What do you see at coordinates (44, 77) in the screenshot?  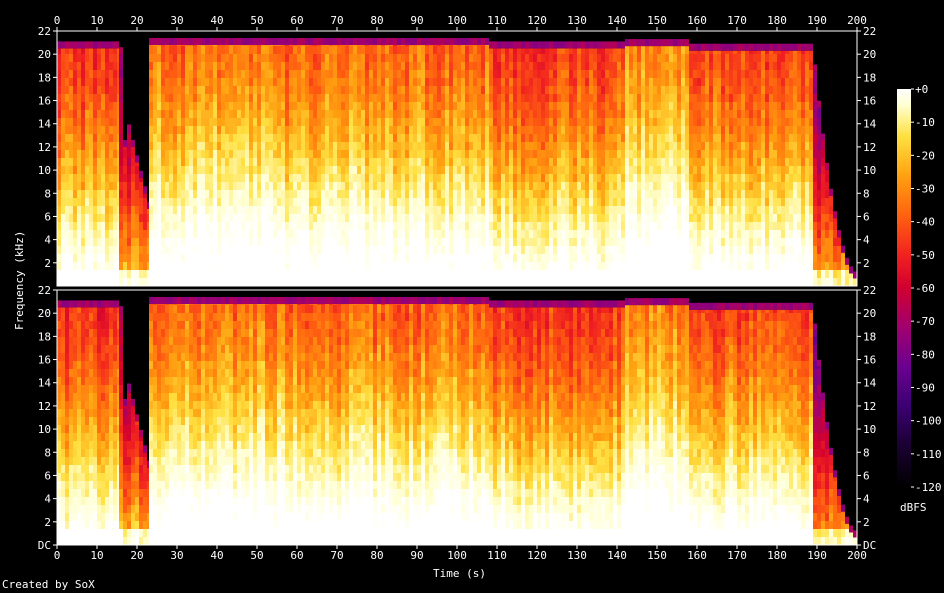 I see `y-tick-label-left: 18` at bounding box center [44, 77].